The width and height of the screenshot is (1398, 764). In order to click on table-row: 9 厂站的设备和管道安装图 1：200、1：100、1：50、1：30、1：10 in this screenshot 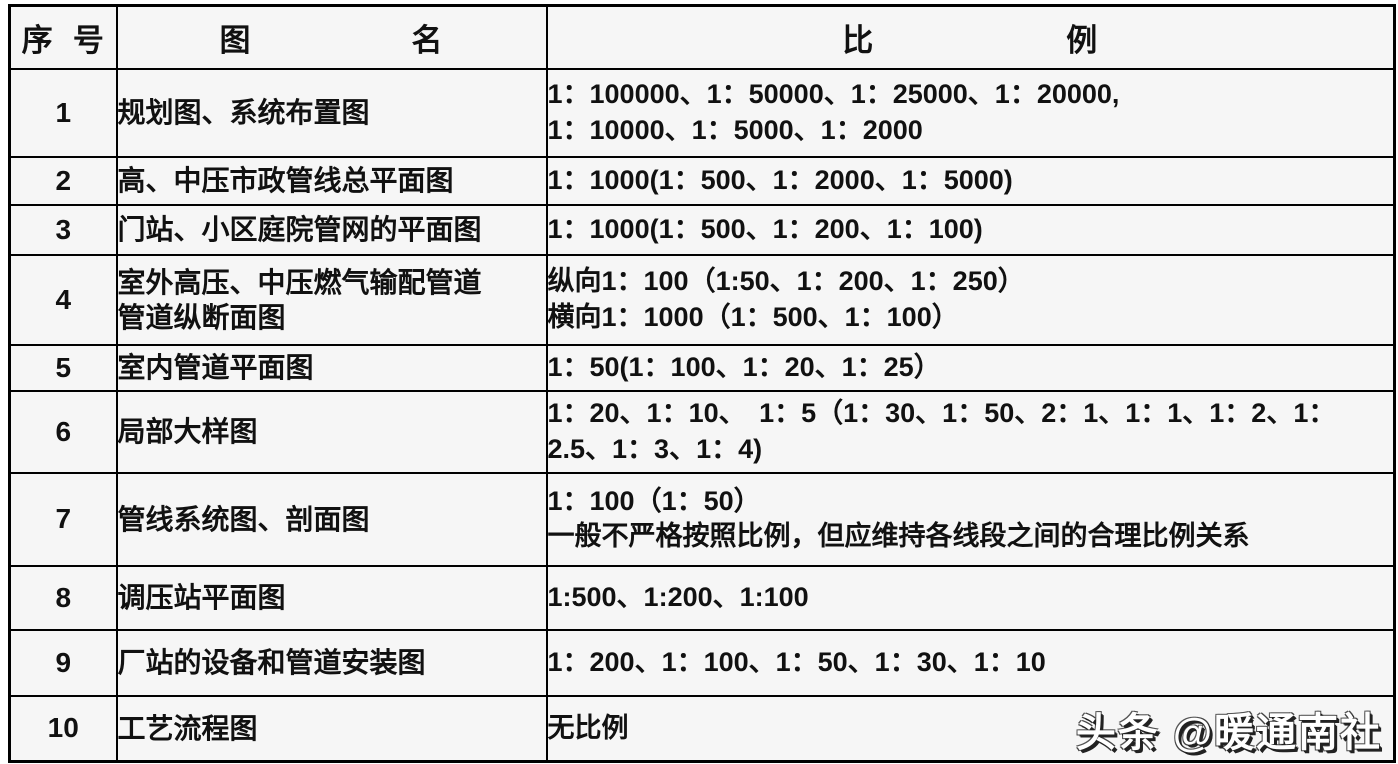, I will do `click(702, 662)`.